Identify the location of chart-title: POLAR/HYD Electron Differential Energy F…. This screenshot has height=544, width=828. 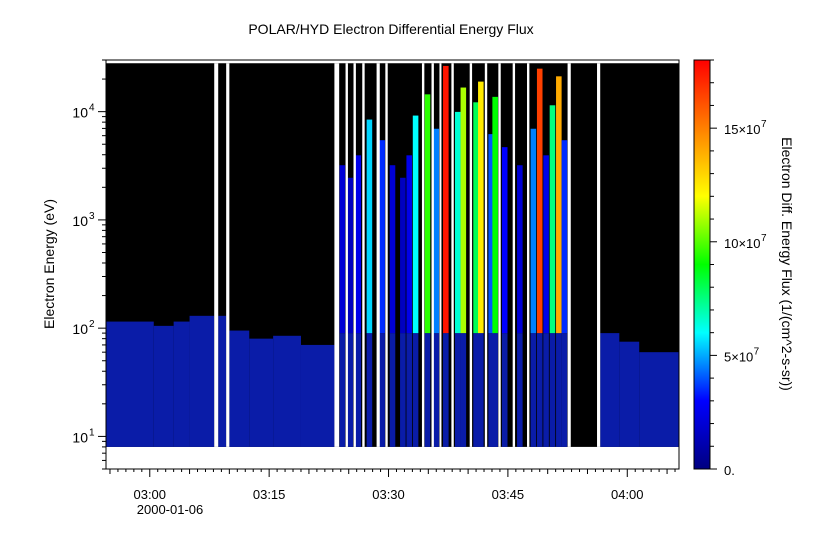
(390, 29).